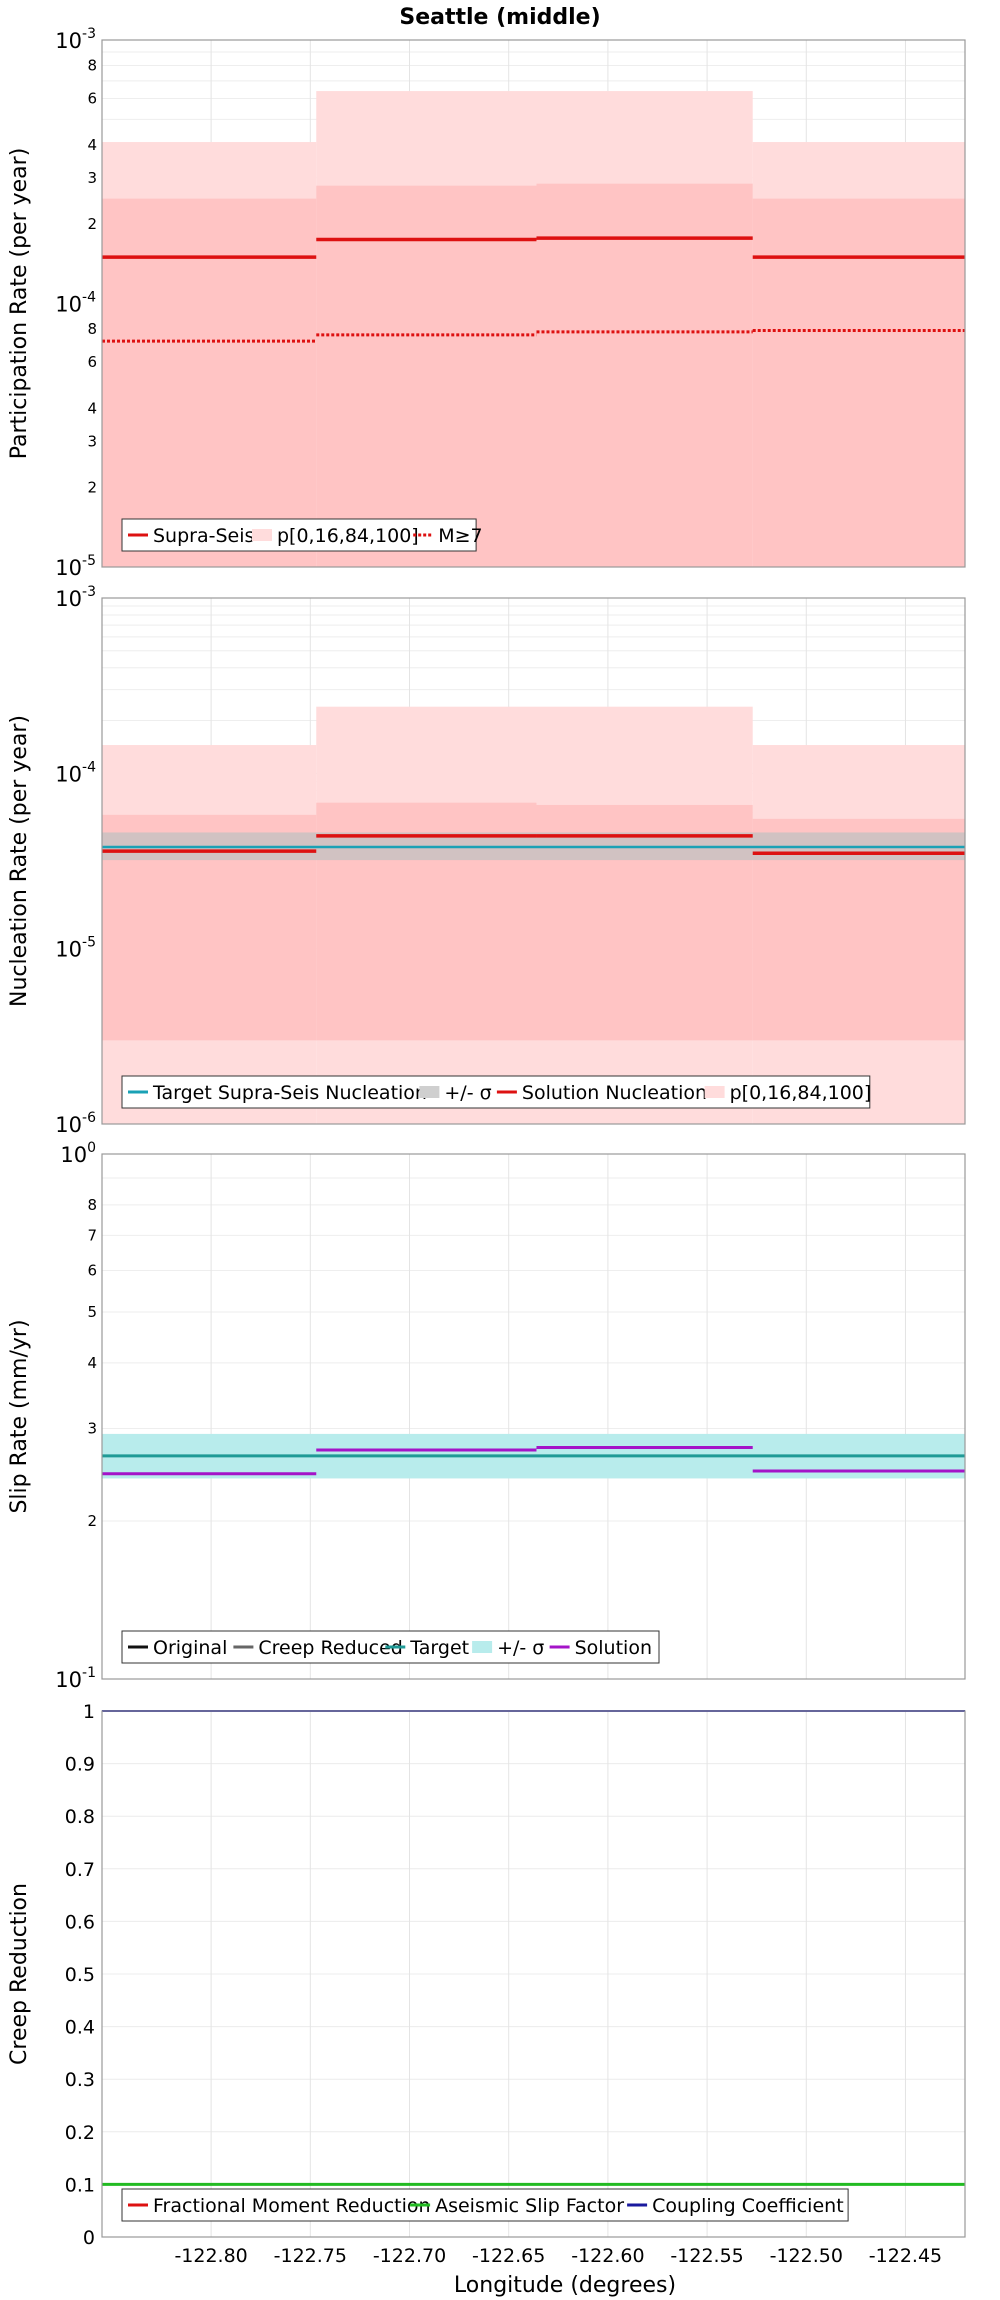  Describe the element at coordinates (19, 1416) in the screenshot. I see `y-axis-label: Slip Rate (mm/yr)` at that location.